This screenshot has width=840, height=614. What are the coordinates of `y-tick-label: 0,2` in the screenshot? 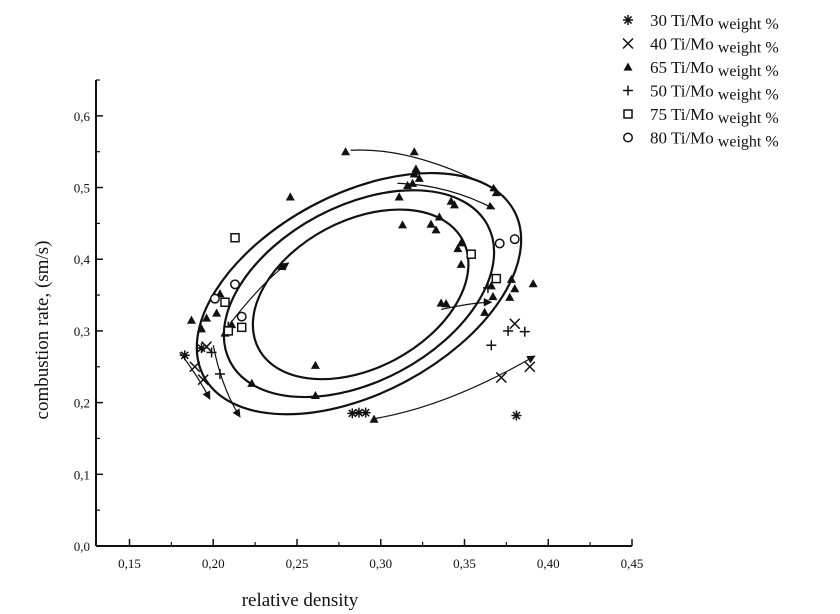 It's located at (82, 403).